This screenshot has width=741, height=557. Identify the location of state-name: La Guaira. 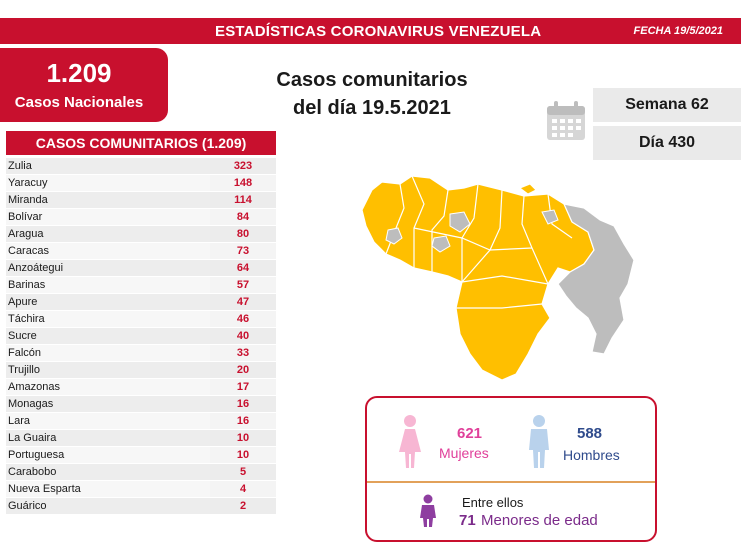
(32, 438).